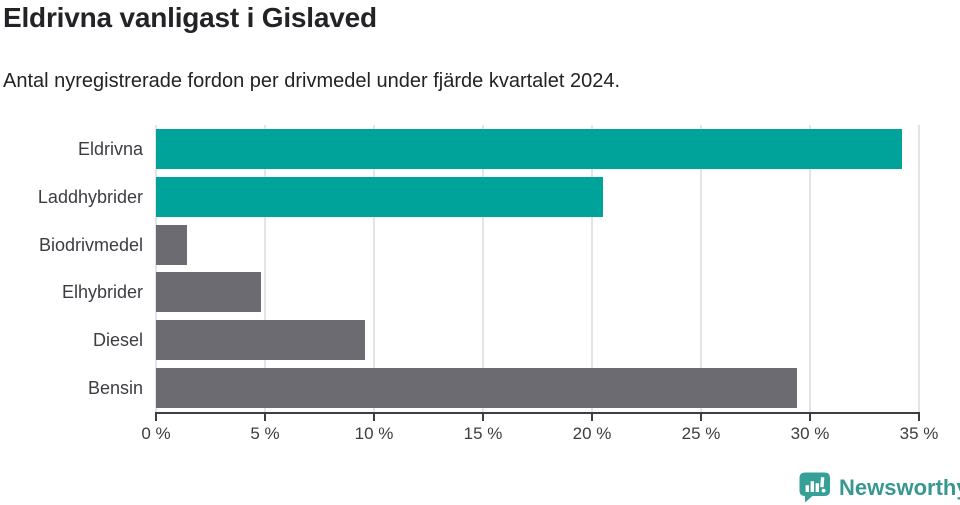  What do you see at coordinates (529, 148) in the screenshot?
I see `bar-eldrivna` at bounding box center [529, 148].